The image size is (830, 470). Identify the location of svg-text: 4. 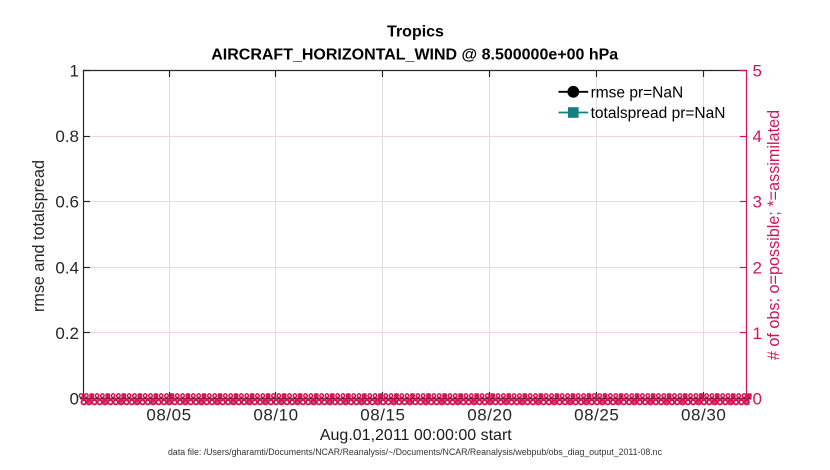
(757, 136).